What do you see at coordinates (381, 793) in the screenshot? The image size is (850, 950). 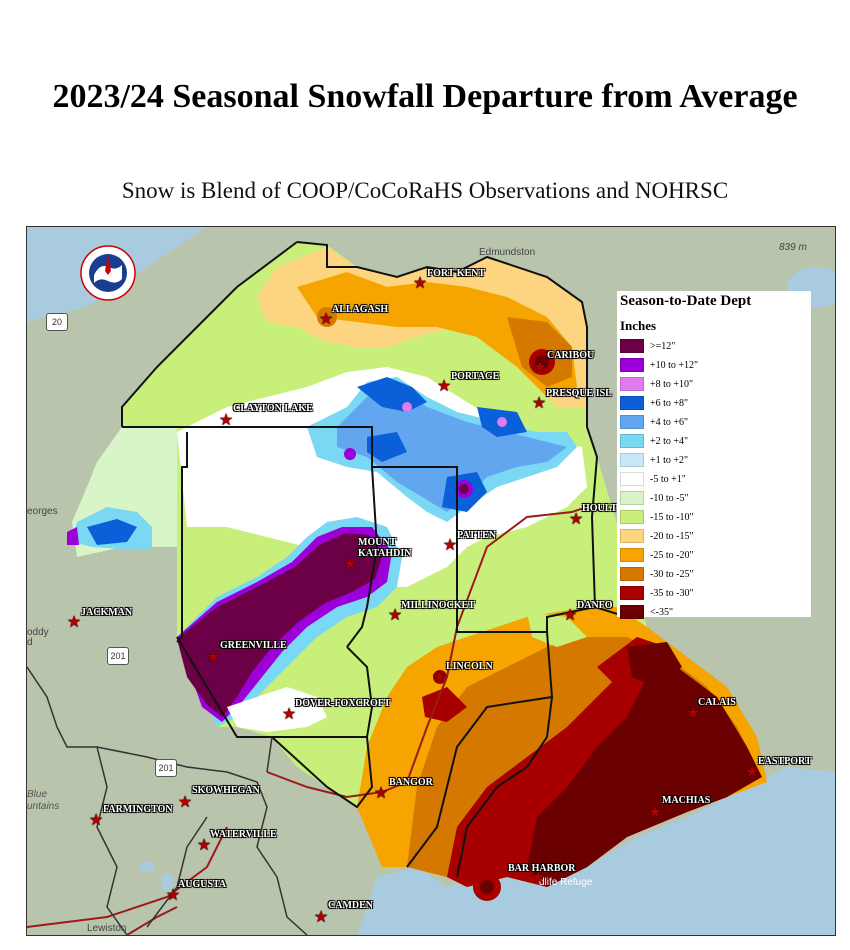 I see `bangor-star-icon: ★` at bounding box center [381, 793].